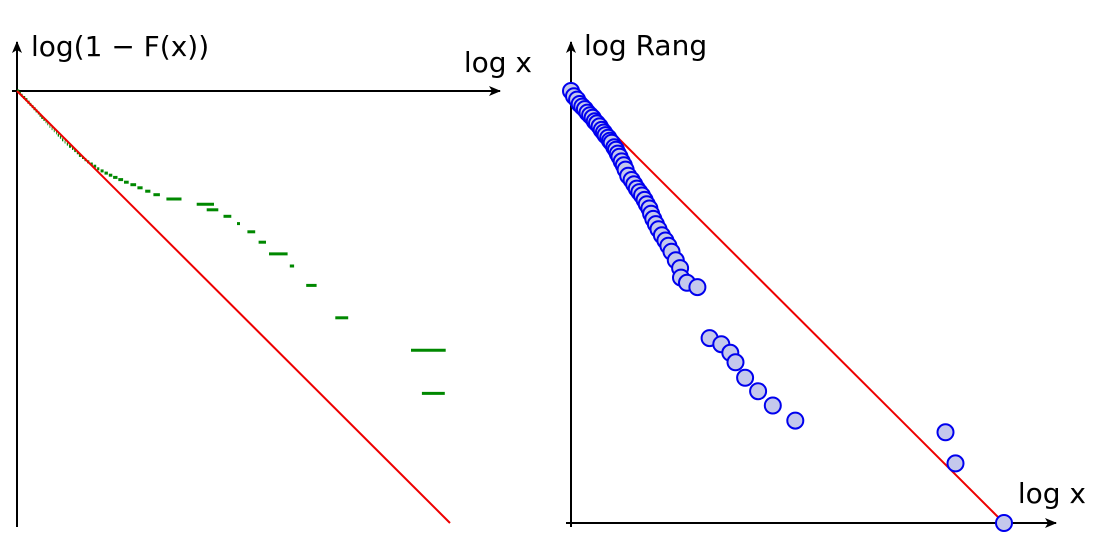 Image resolution: width=1103 pixels, height=540 pixels. What do you see at coordinates (120, 46) in the screenshot?
I see `left-y-axis-label: log(1 − F(x))` at bounding box center [120, 46].